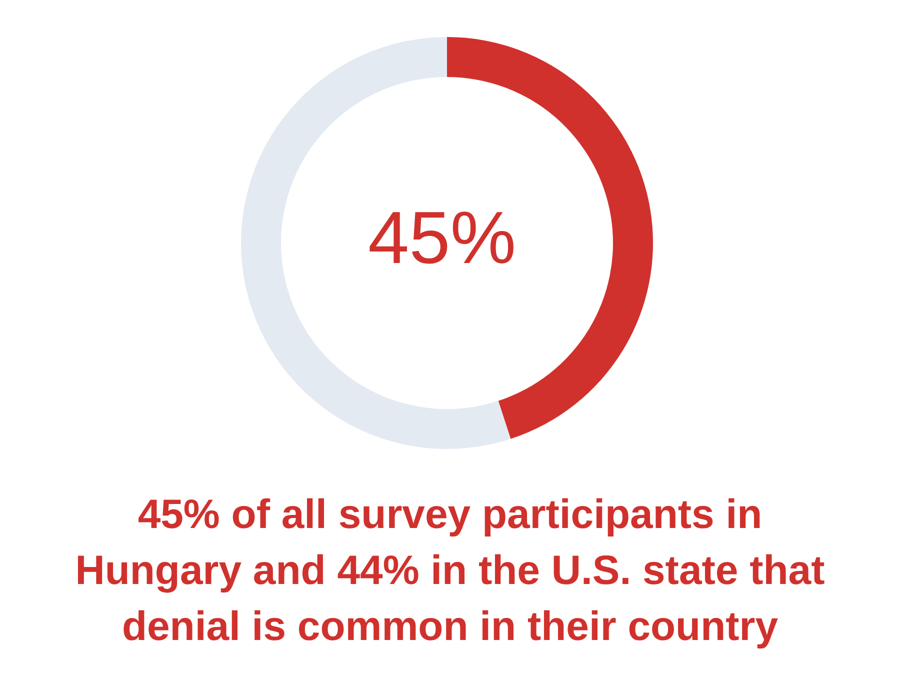  I want to click on text: 45%, so click(442, 238).